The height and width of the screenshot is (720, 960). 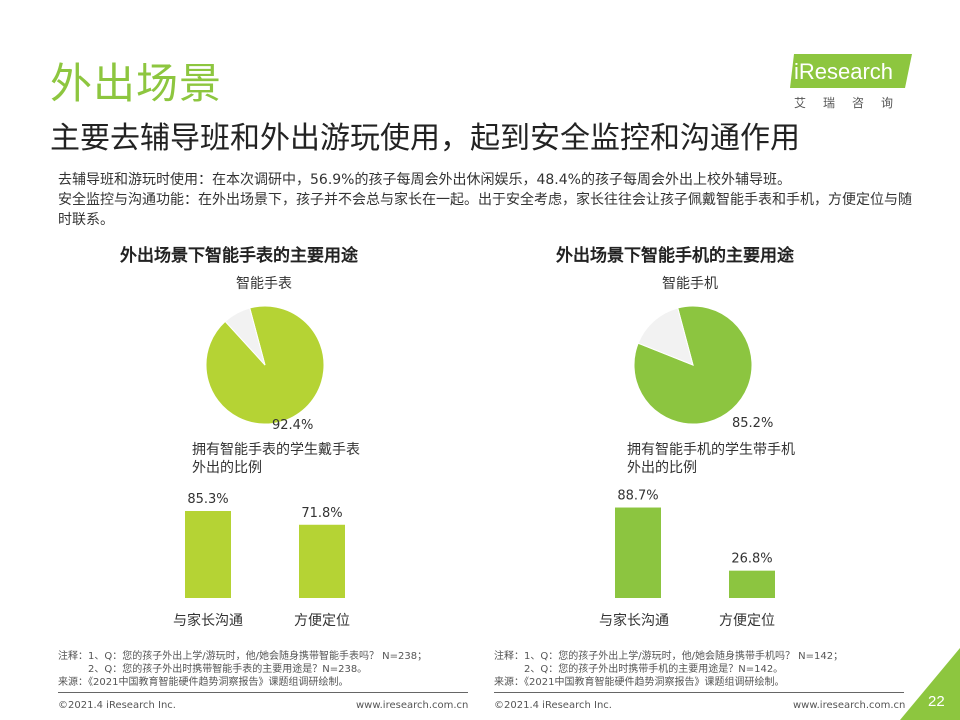 What do you see at coordinates (207, 499) in the screenshot?
I see `watch-bar-value-label-0: 85.3%` at bounding box center [207, 499].